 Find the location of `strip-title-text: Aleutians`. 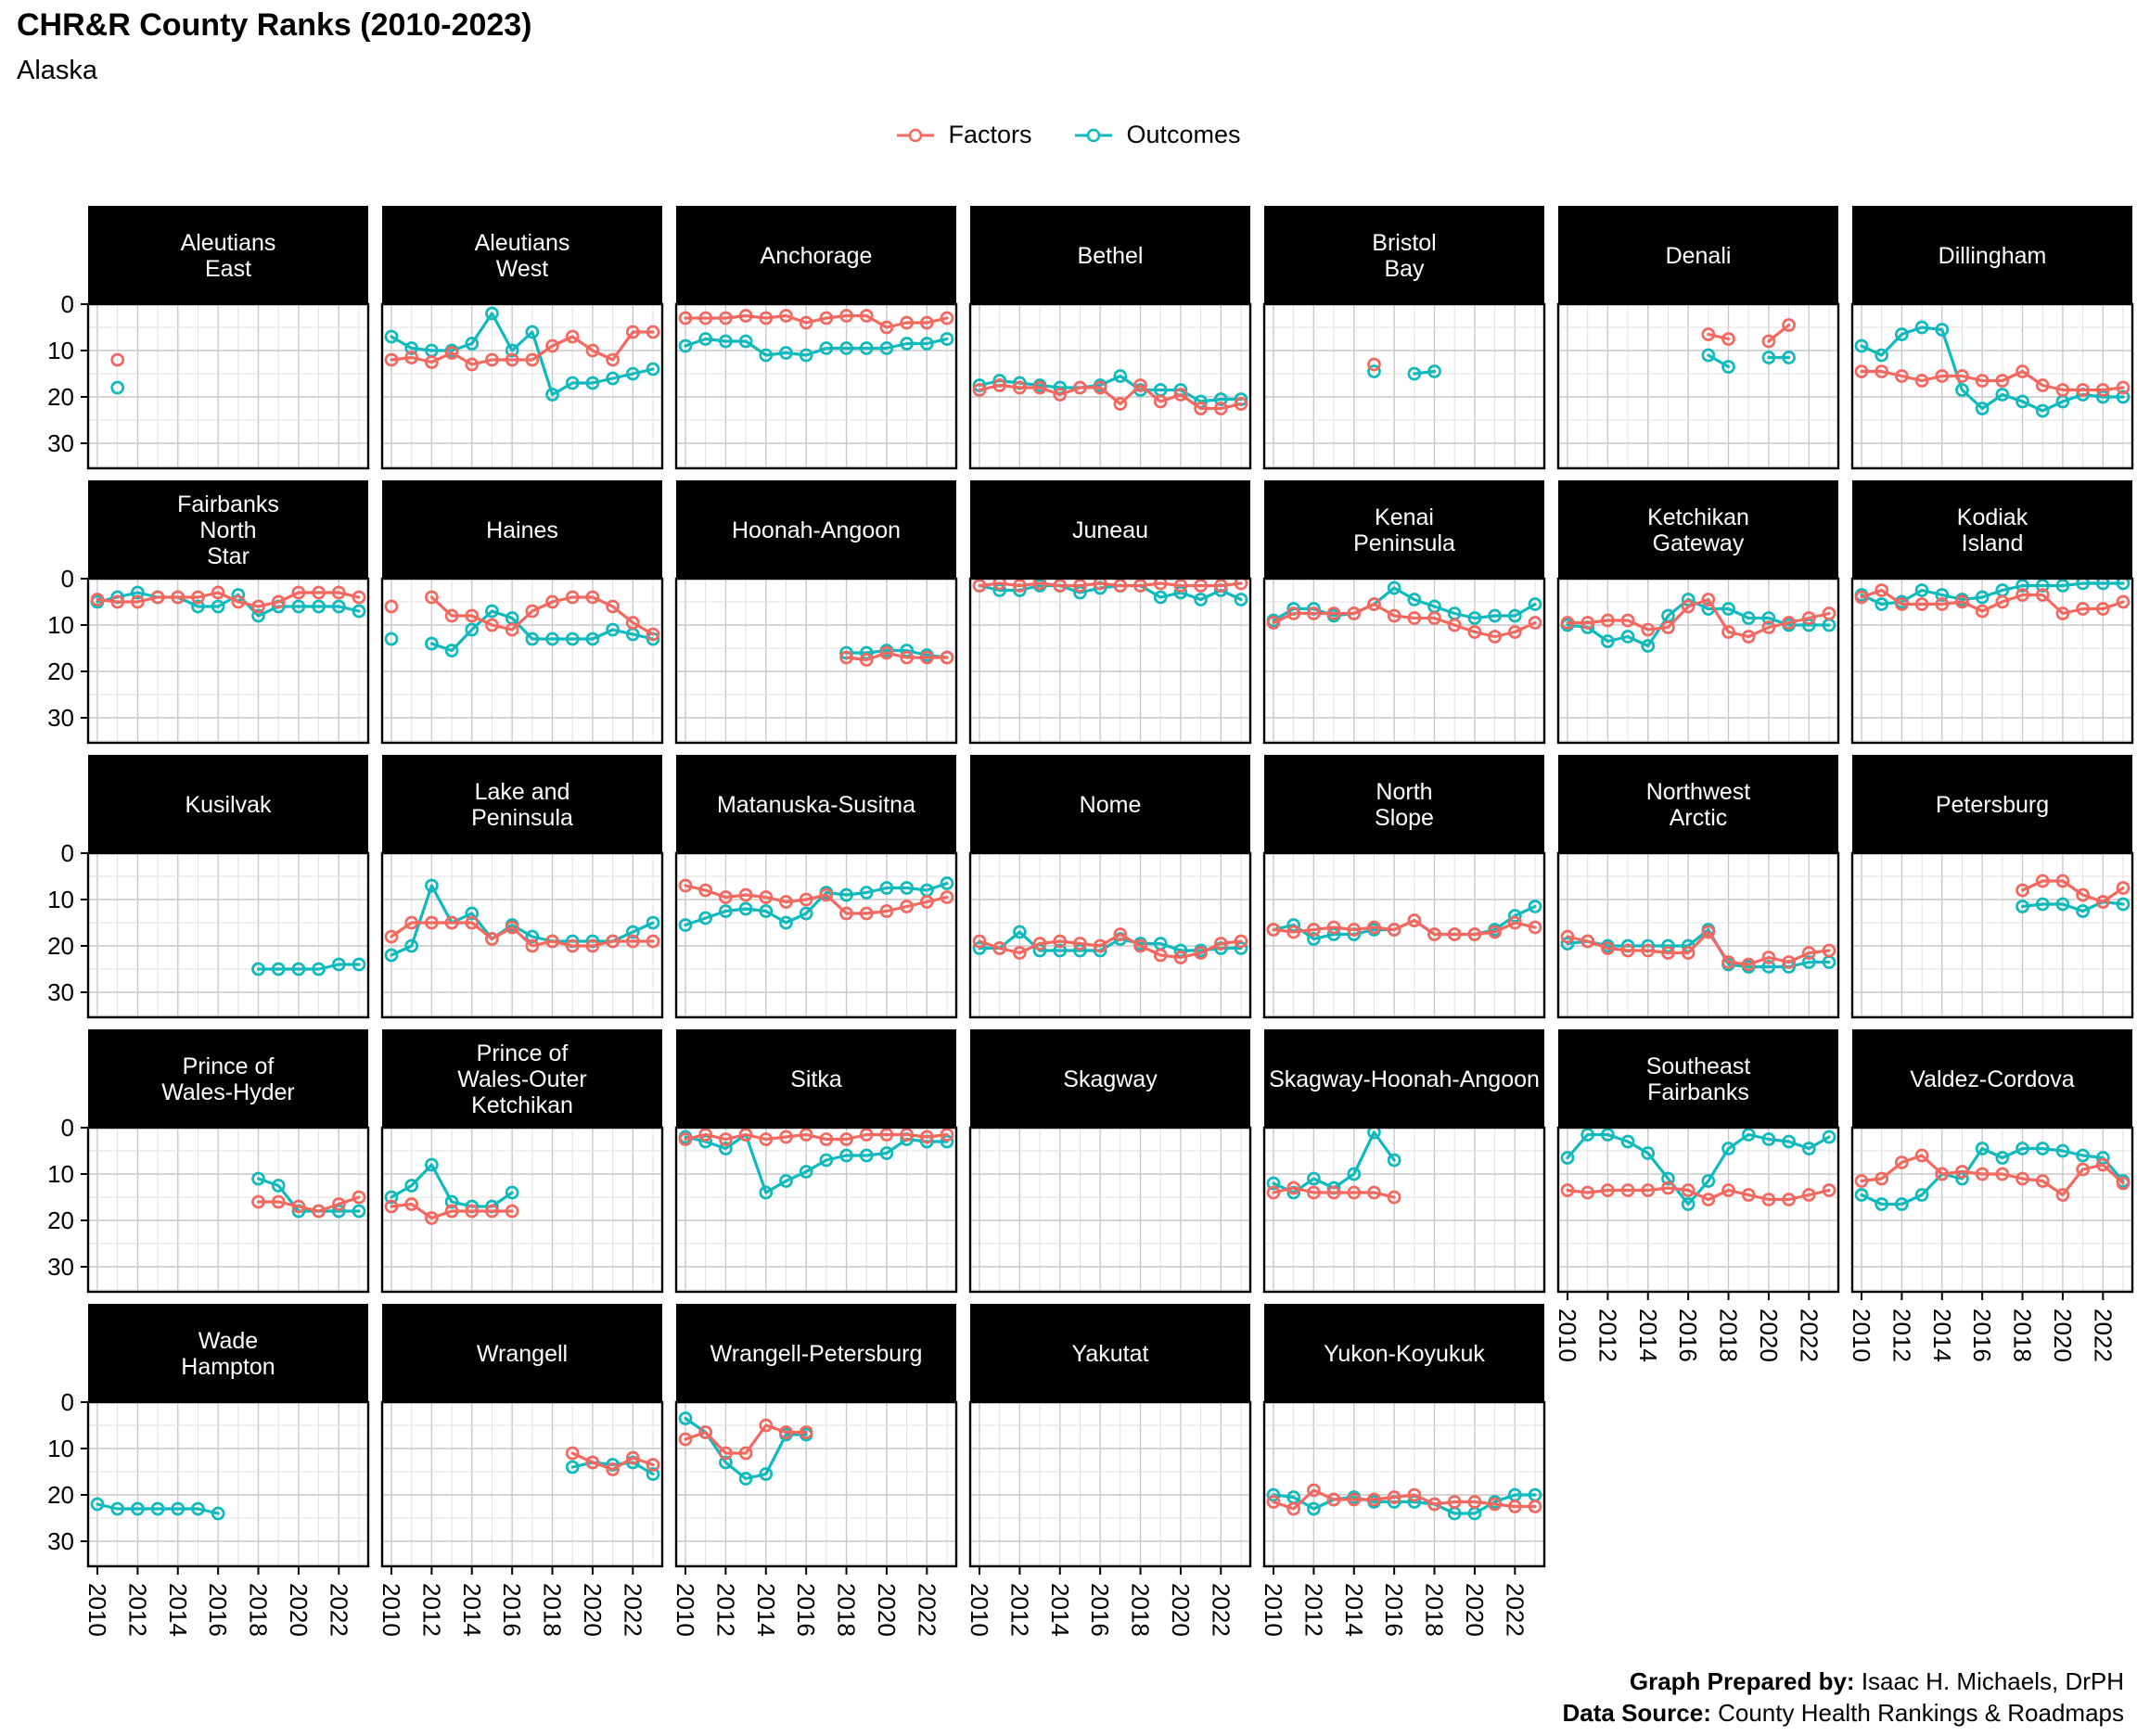

strip-title-text: Aleutians is located at coordinates (229, 243).